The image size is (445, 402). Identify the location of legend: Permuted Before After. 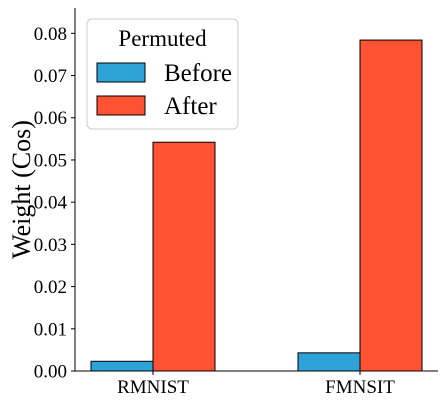
(162, 74).